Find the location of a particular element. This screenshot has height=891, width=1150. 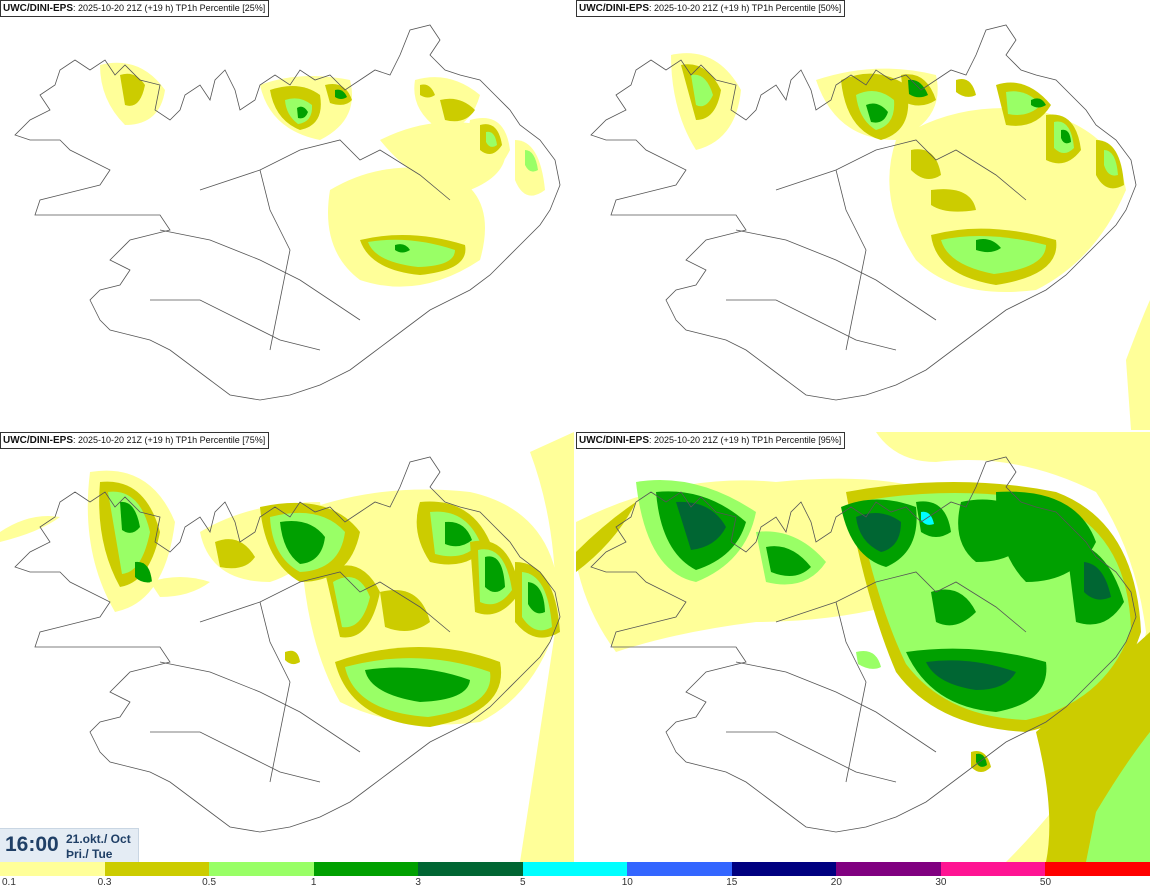

legend-tick-label: 0.3 is located at coordinates (104, 882).